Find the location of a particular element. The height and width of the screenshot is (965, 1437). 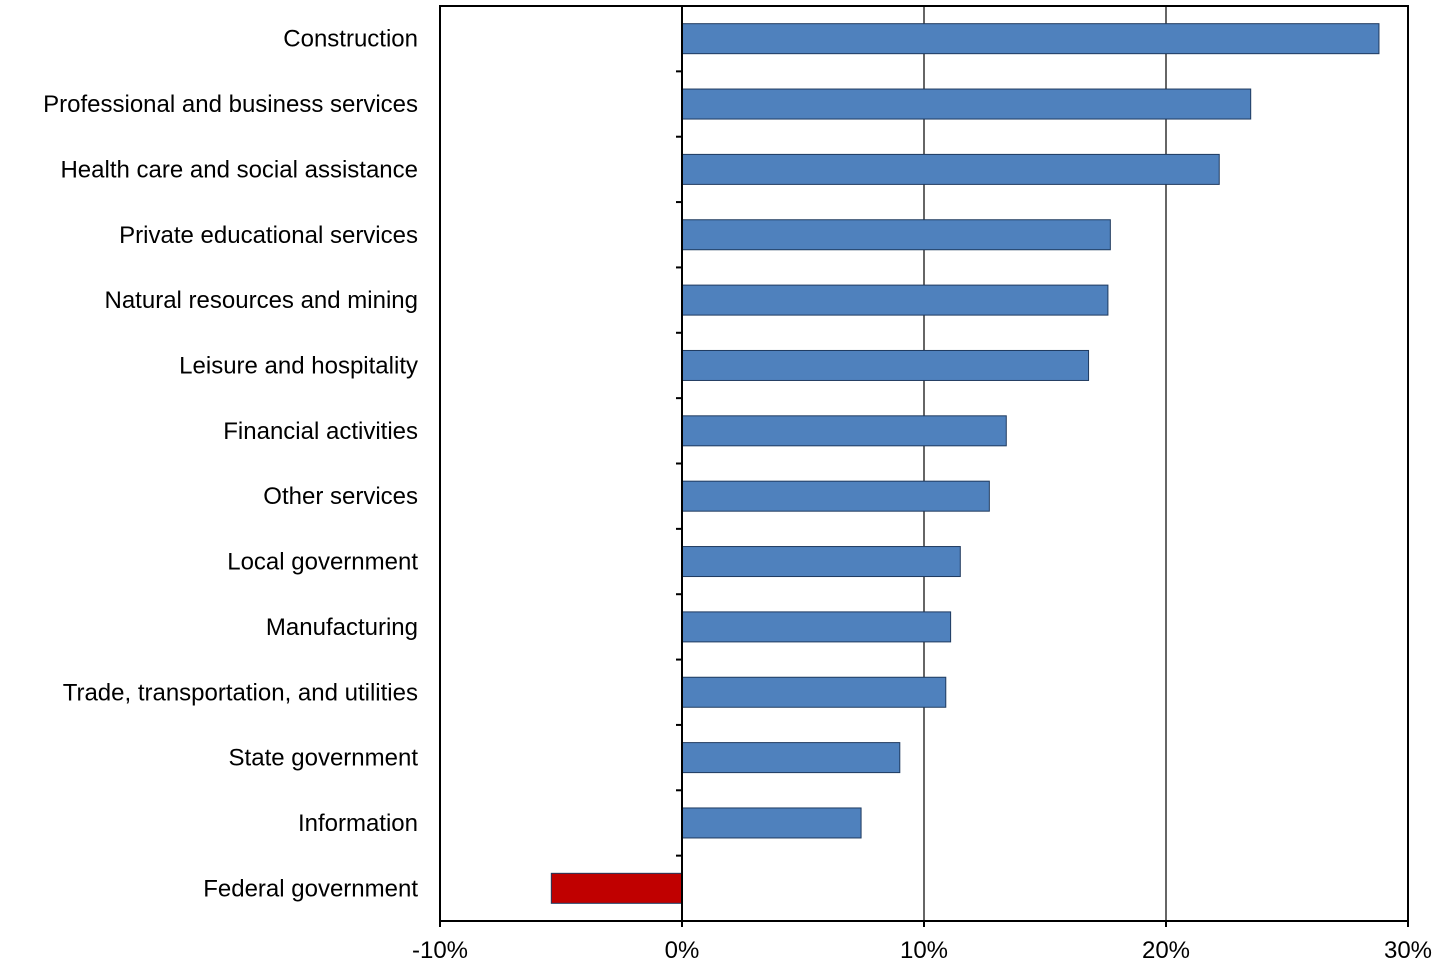

category-label: State government is located at coordinates (324, 758).